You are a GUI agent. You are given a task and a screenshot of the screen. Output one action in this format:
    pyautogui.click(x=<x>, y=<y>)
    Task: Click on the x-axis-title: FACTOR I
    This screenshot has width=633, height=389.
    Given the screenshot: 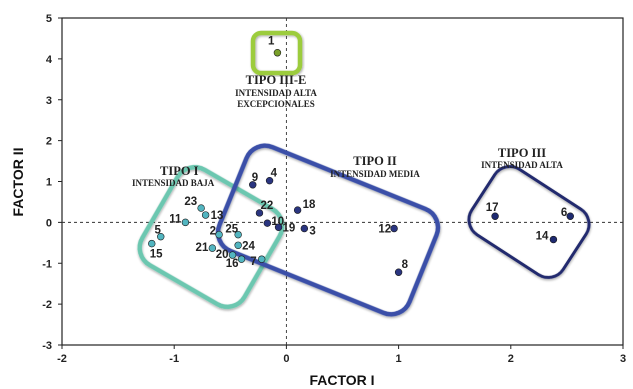 What is the action you would take?
    pyautogui.click(x=341, y=380)
    